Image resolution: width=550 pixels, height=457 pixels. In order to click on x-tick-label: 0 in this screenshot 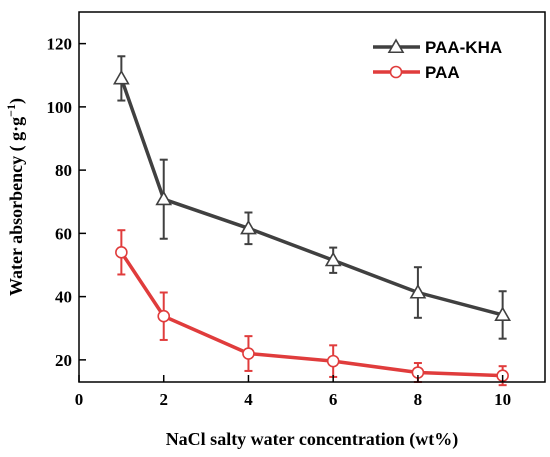, I will do `click(79, 399)`.